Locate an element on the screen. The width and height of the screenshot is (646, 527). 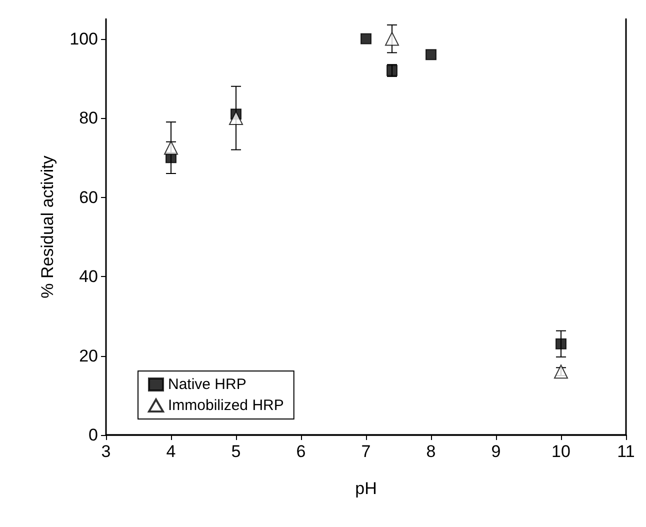
x-tick-label: 7 is located at coordinates (366, 451).